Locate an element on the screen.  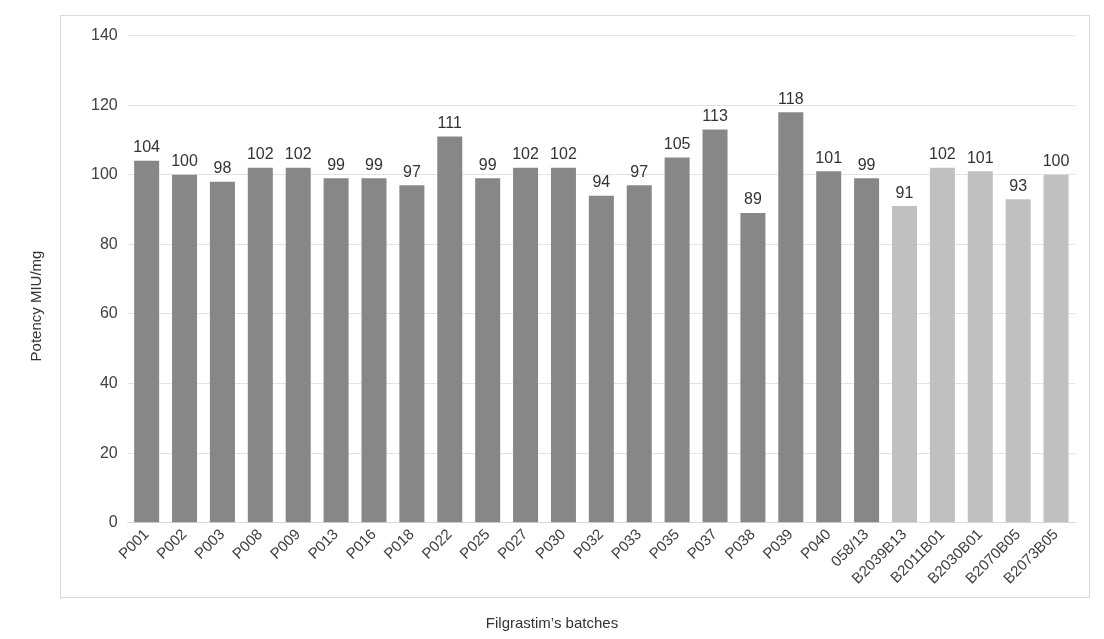
data-label: 98 is located at coordinates (222, 168).